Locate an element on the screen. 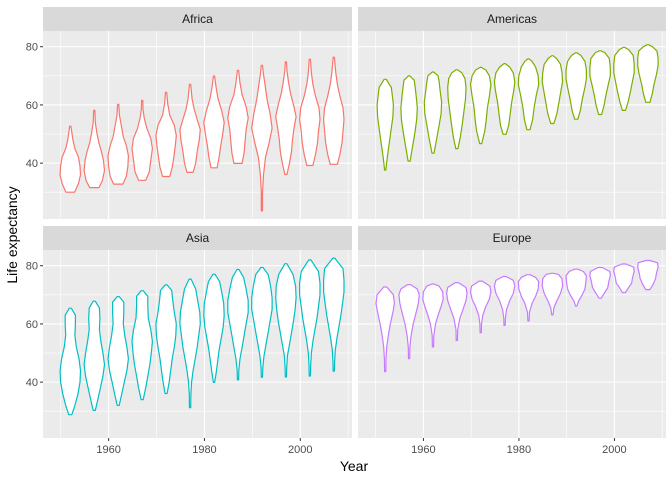  facet-strip-label: Asia is located at coordinates (198, 238).